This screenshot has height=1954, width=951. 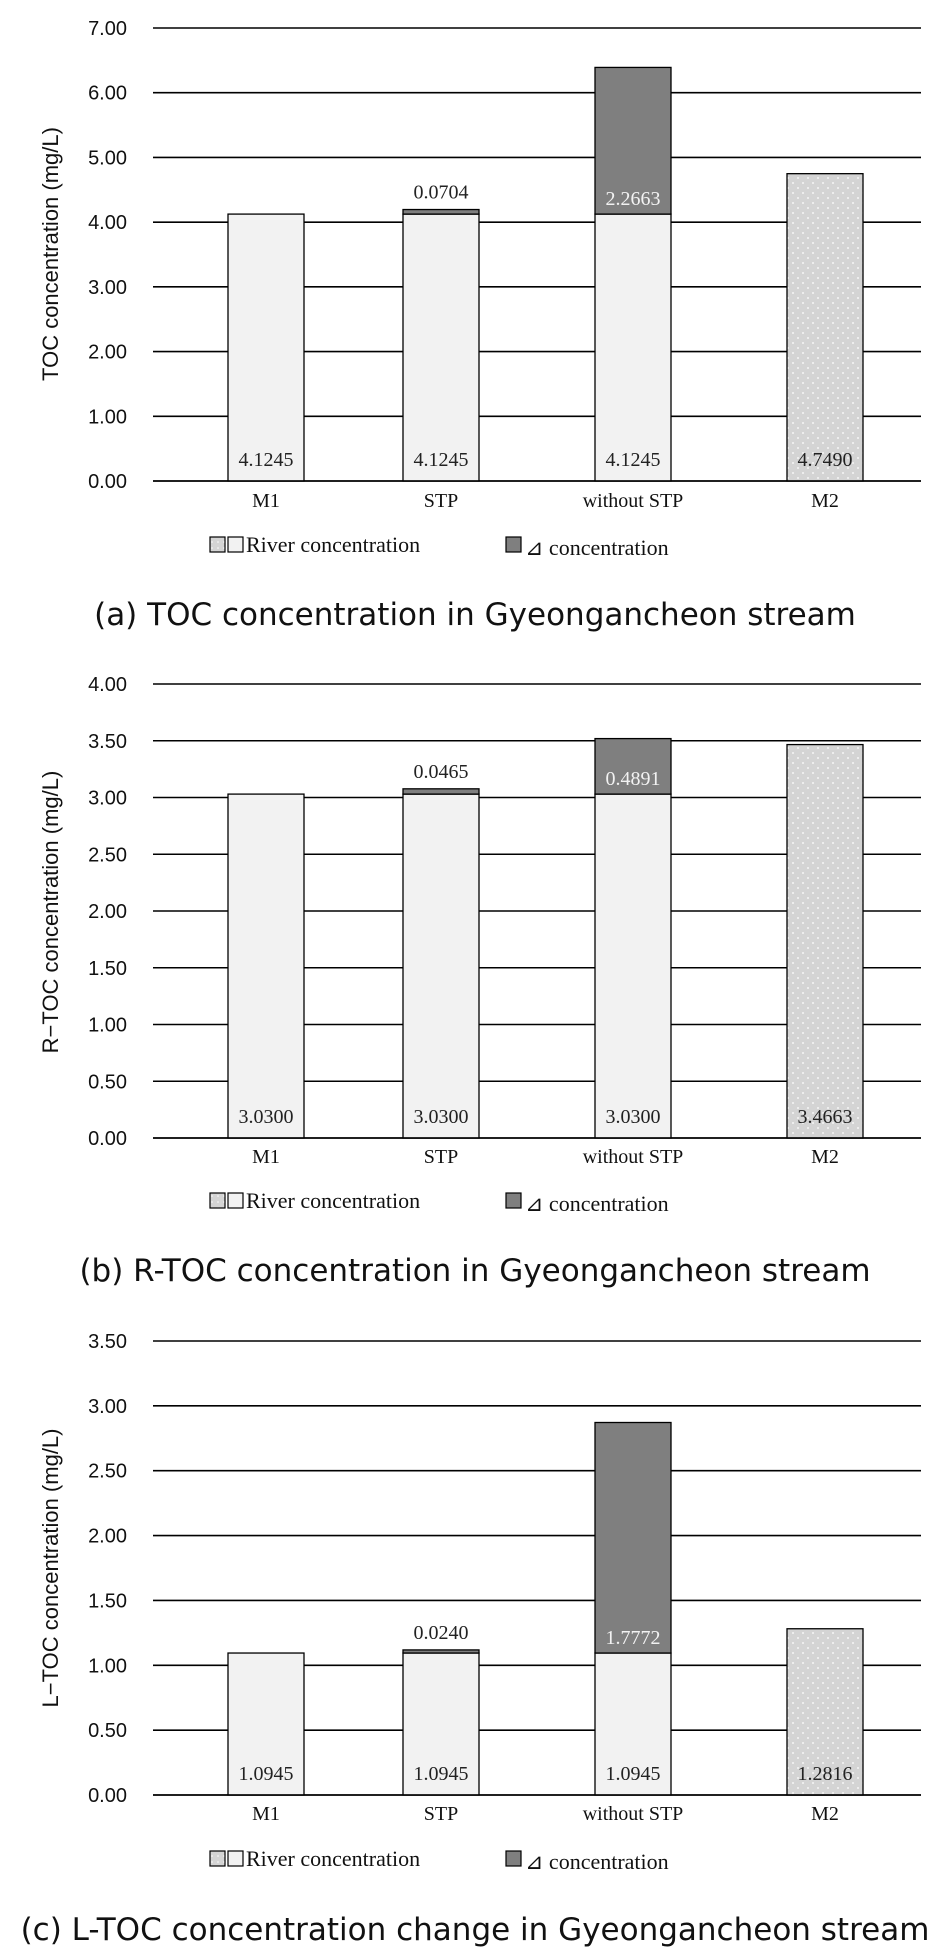 What do you see at coordinates (825, 460) in the screenshot?
I see `data-label-river: 4.7490` at bounding box center [825, 460].